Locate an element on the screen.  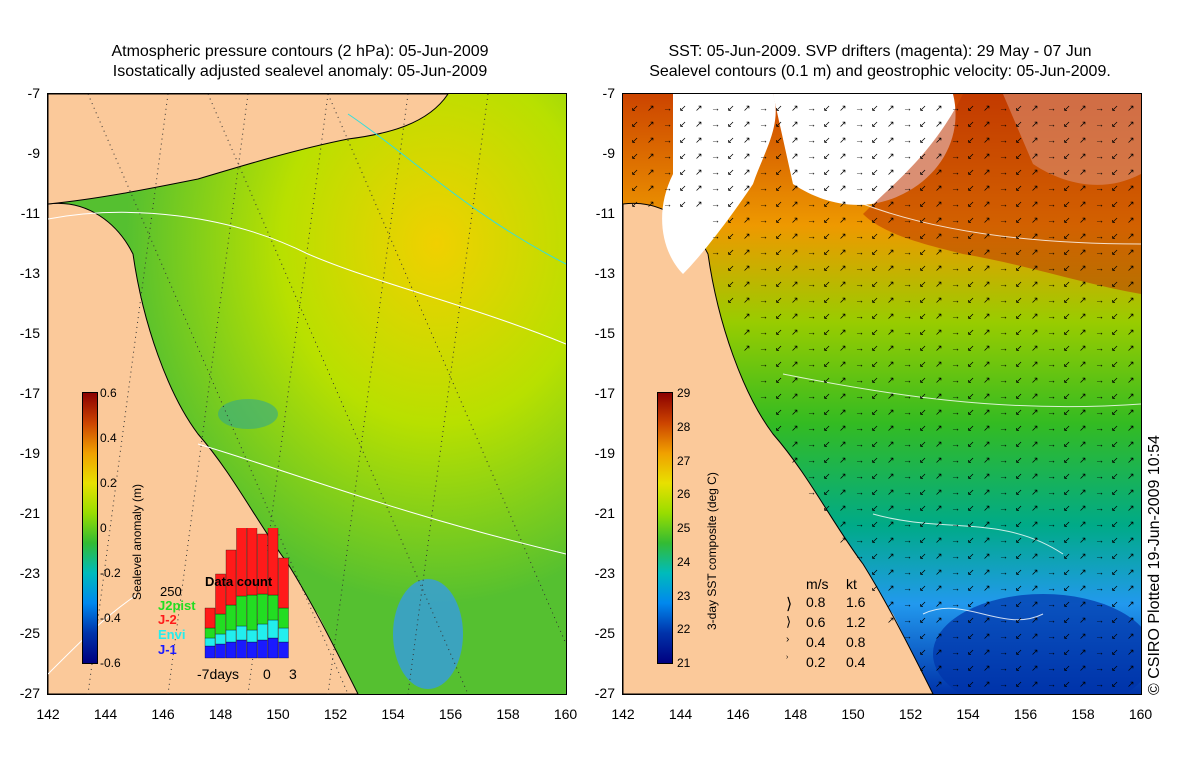
colorbar-tick-label: 26 is located at coordinates (684, 494).